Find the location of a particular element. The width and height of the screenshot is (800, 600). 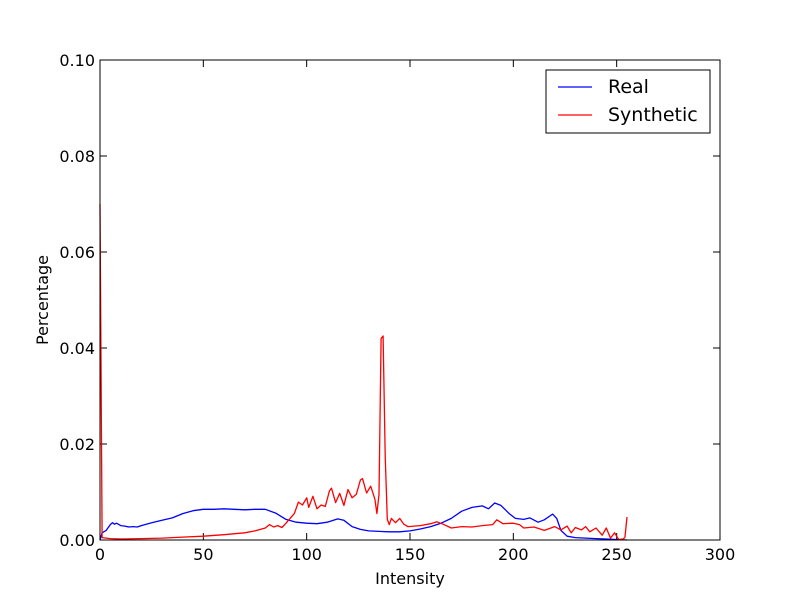

x-tick-label: 200 is located at coordinates (513, 554).